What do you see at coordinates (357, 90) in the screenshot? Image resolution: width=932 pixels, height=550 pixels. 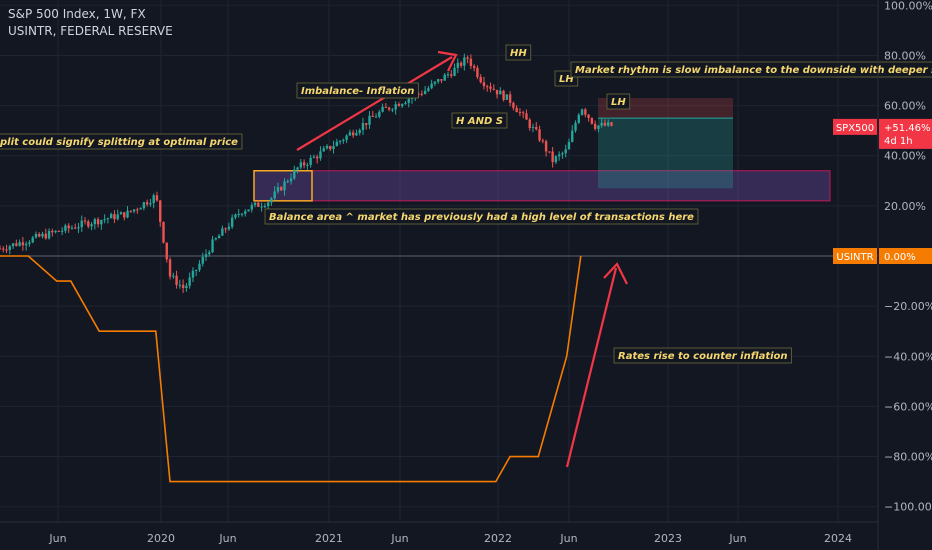 I see `note-imbalance-group: Imbalance- Inflation` at bounding box center [357, 90].